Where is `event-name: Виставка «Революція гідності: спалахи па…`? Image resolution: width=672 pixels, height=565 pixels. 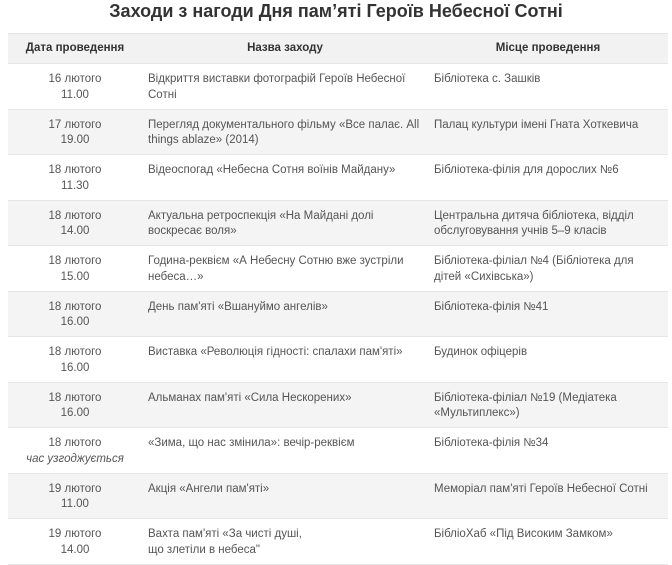 event-name: Виставка «Революція гідності: спалахи па… is located at coordinates (275, 352).